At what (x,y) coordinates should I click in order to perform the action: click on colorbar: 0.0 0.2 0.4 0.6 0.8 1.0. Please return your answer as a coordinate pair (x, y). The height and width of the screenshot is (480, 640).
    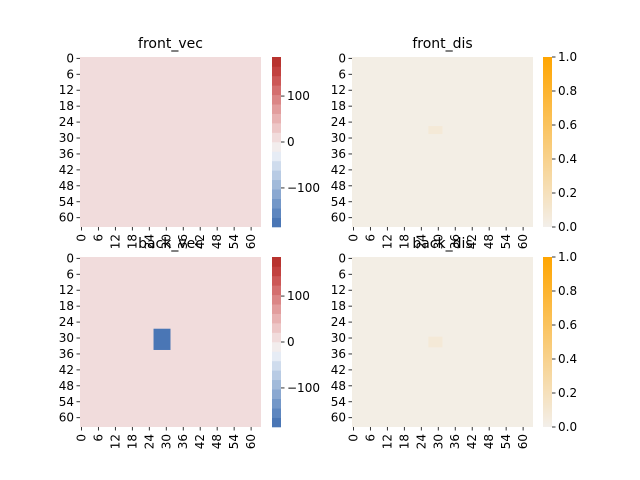
    Looking at the image, I should click on (560, 142).